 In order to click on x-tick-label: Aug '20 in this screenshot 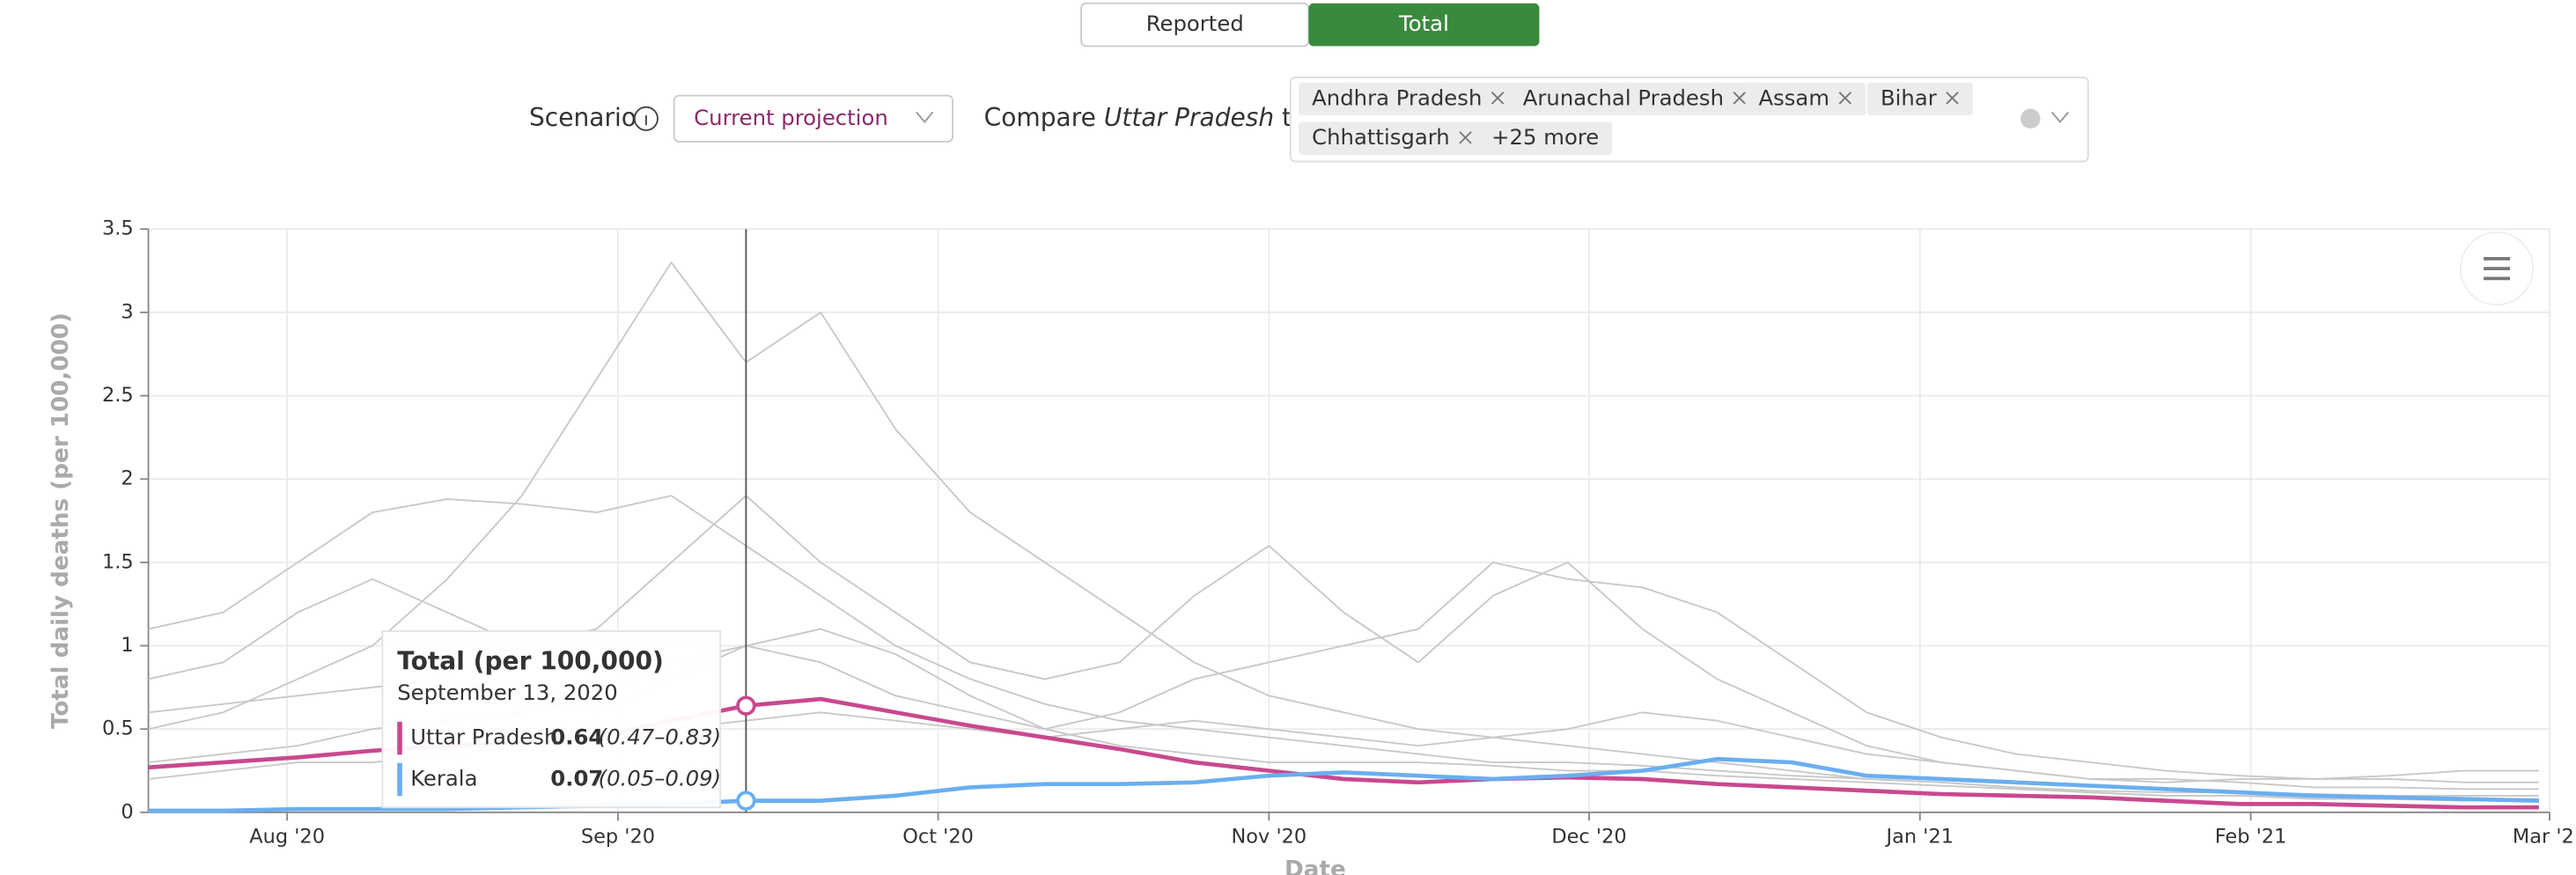, I will do `click(287, 836)`.